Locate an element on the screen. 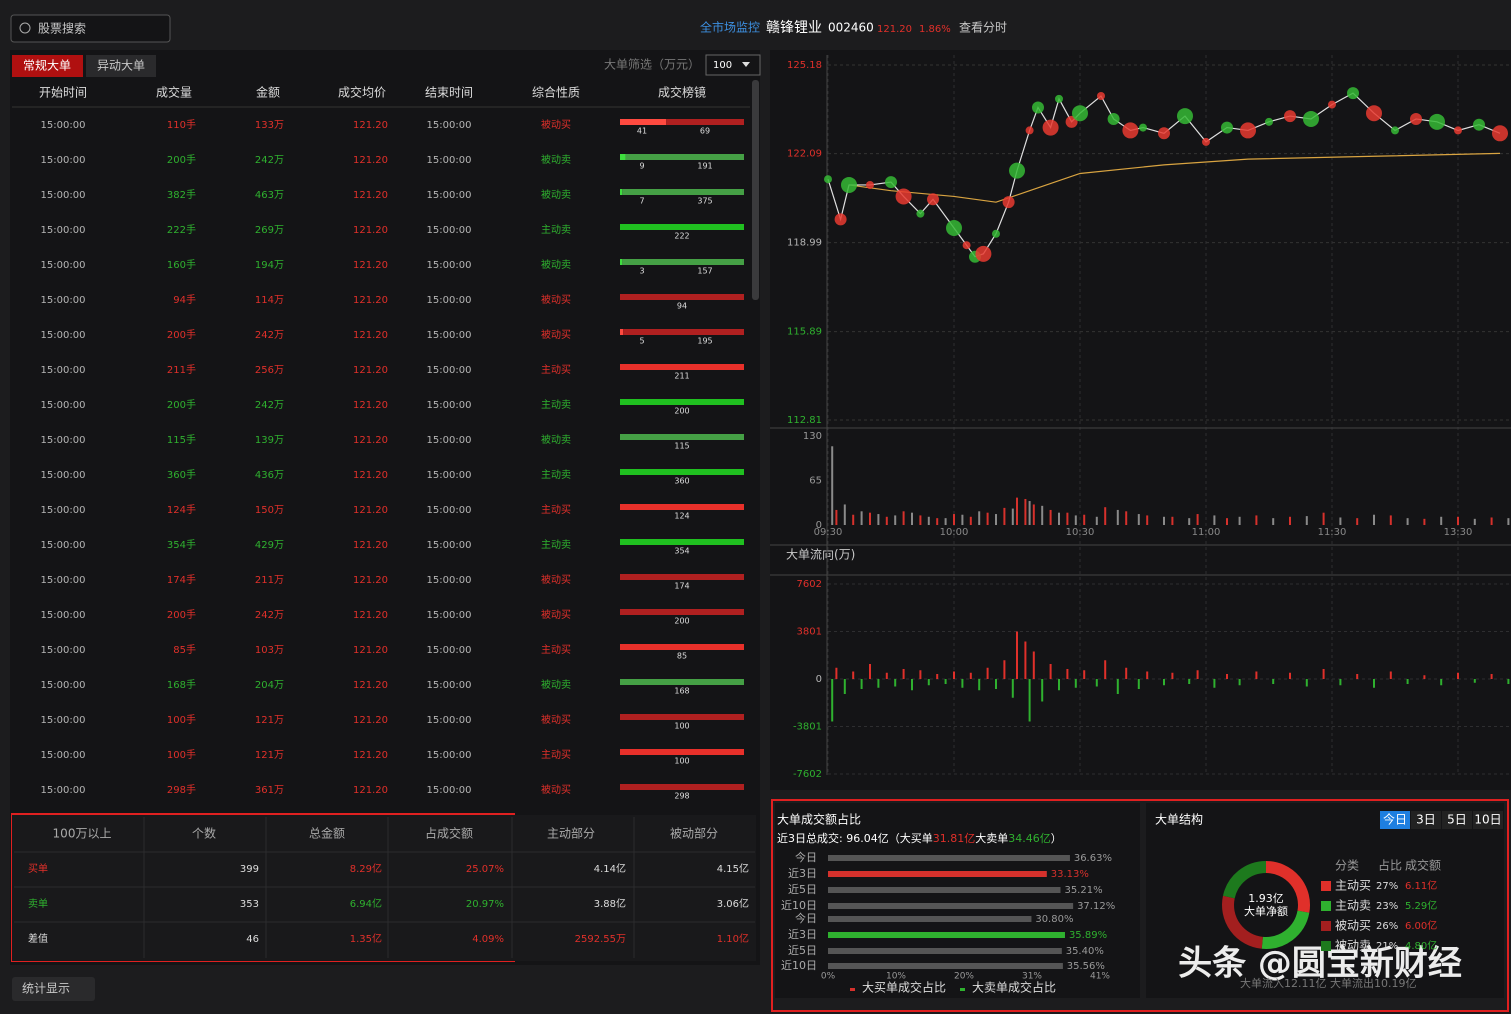 The height and width of the screenshot is (1014, 1511). legend-swatch is located at coordinates (1326, 926).